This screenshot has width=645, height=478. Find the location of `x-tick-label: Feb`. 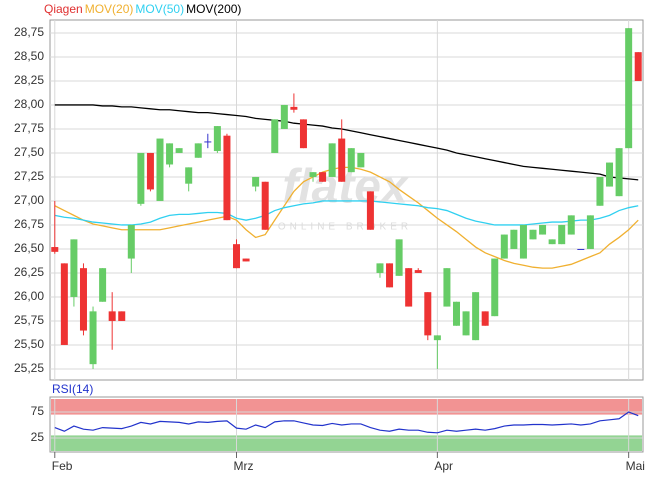

x-tick-label: Feb is located at coordinates (62, 466).